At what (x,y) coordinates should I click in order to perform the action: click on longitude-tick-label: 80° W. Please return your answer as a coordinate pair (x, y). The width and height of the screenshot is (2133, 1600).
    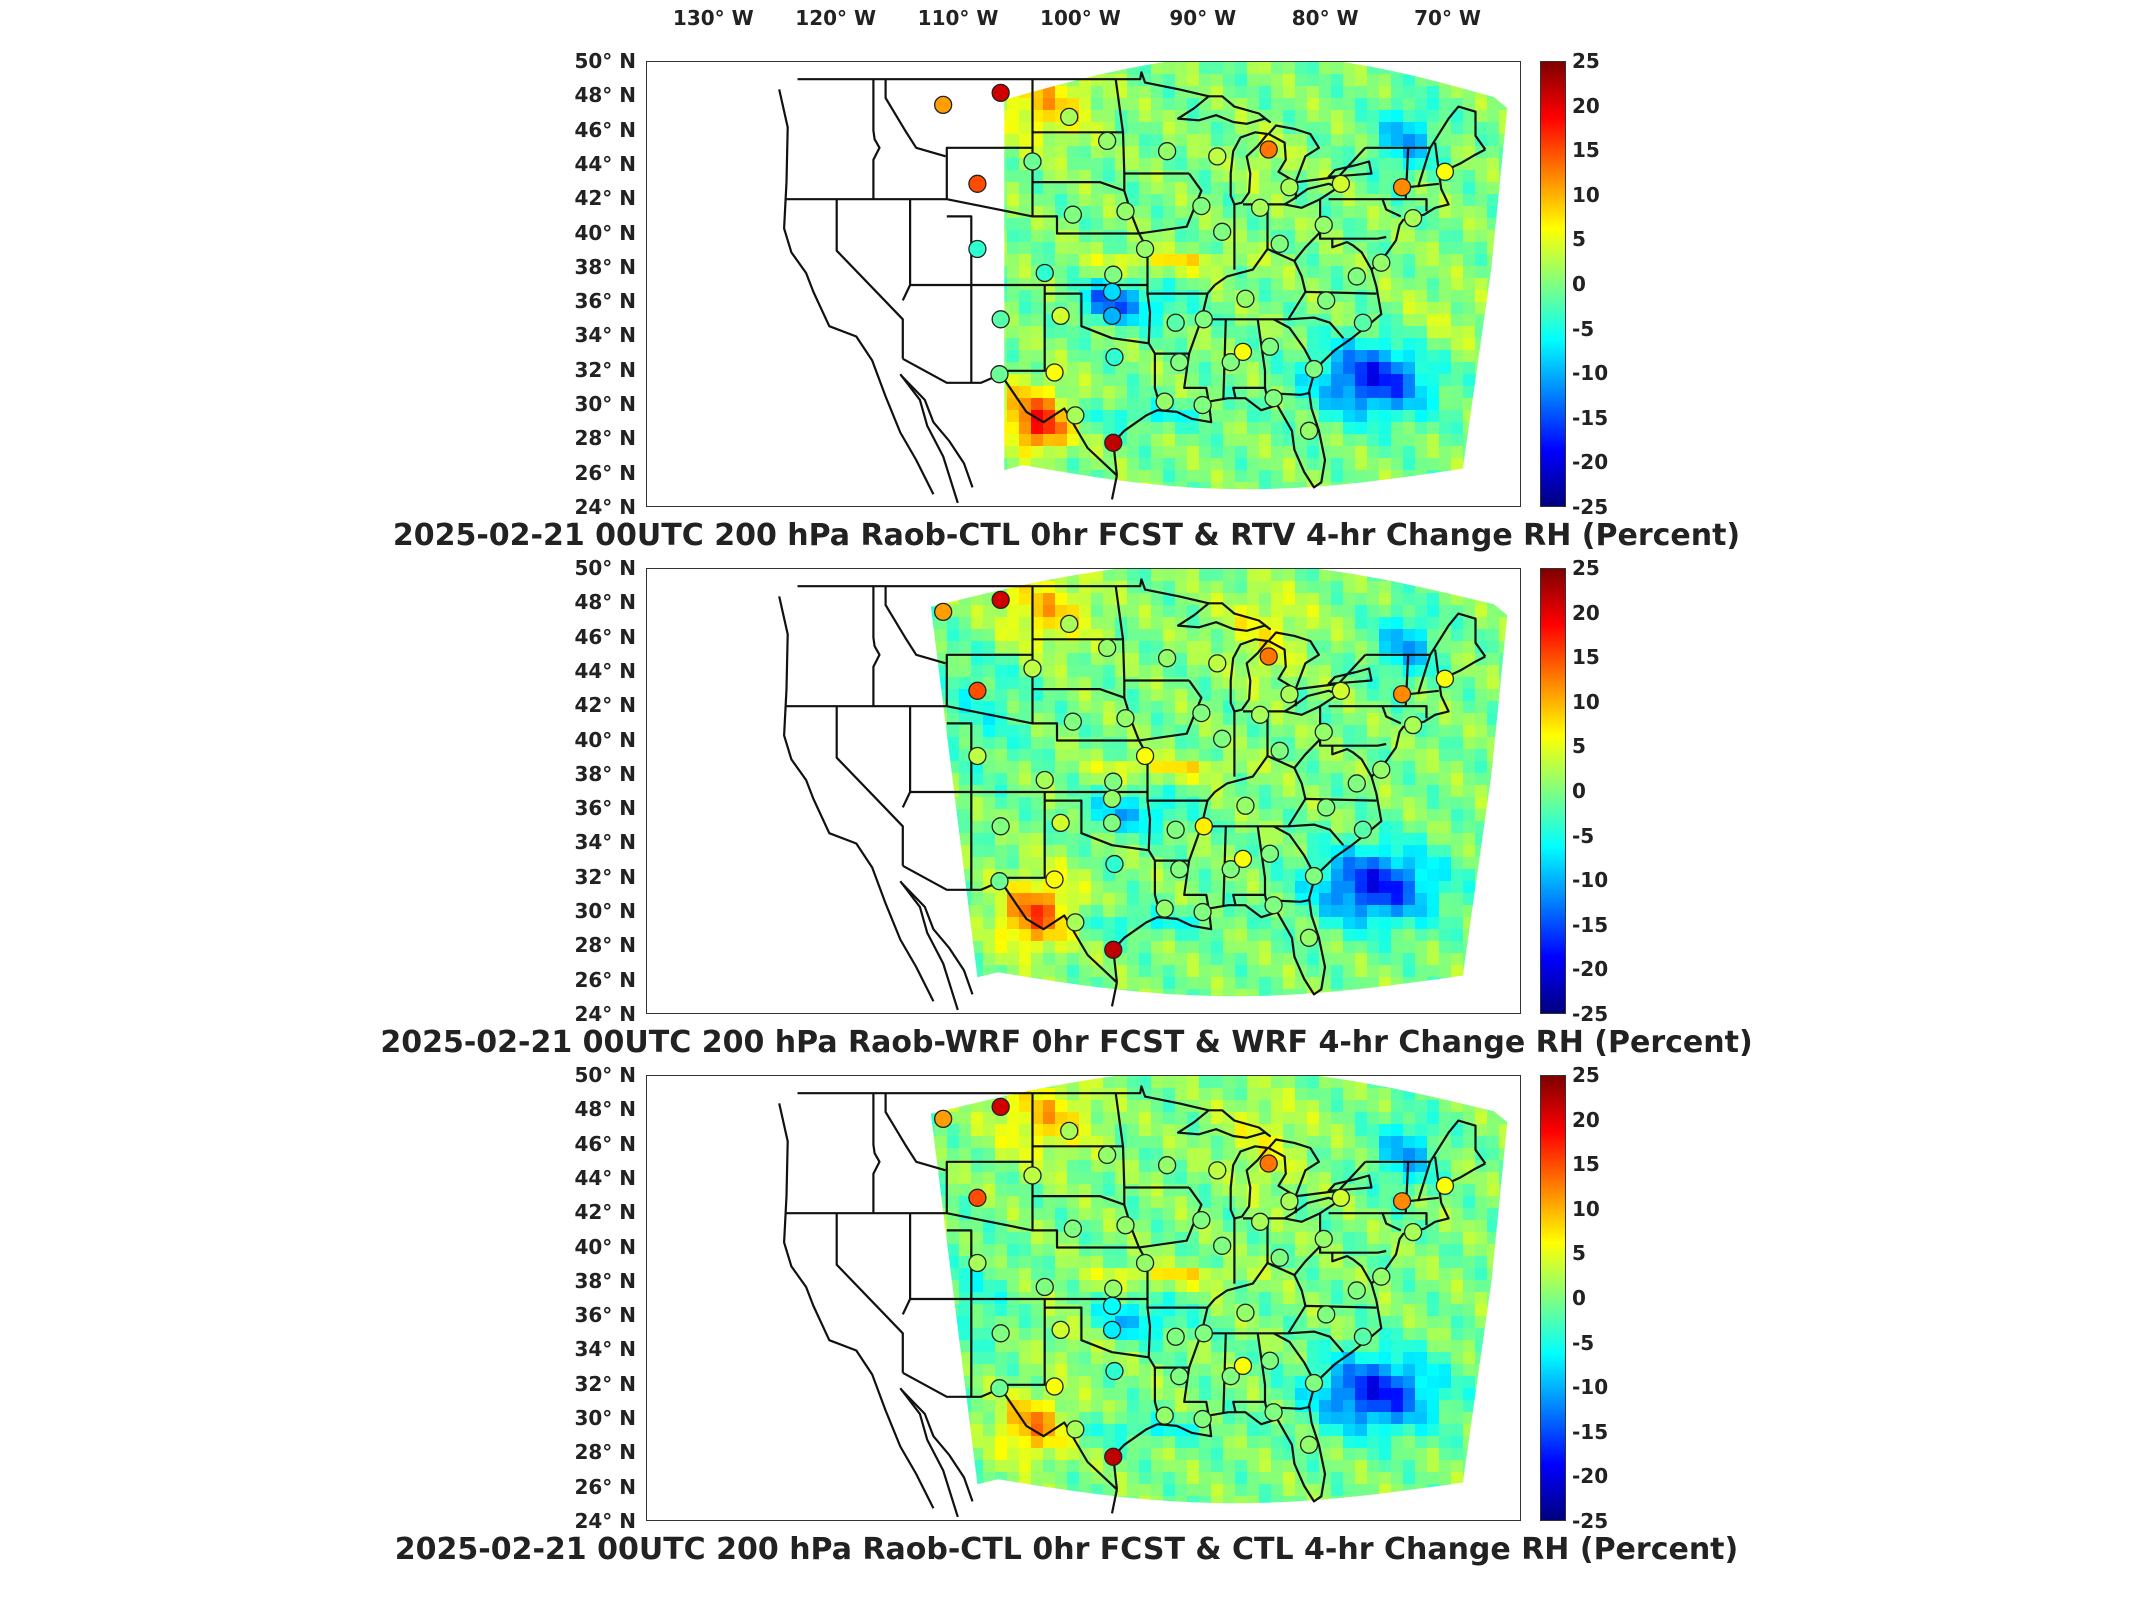
    Looking at the image, I should click on (1325, 18).